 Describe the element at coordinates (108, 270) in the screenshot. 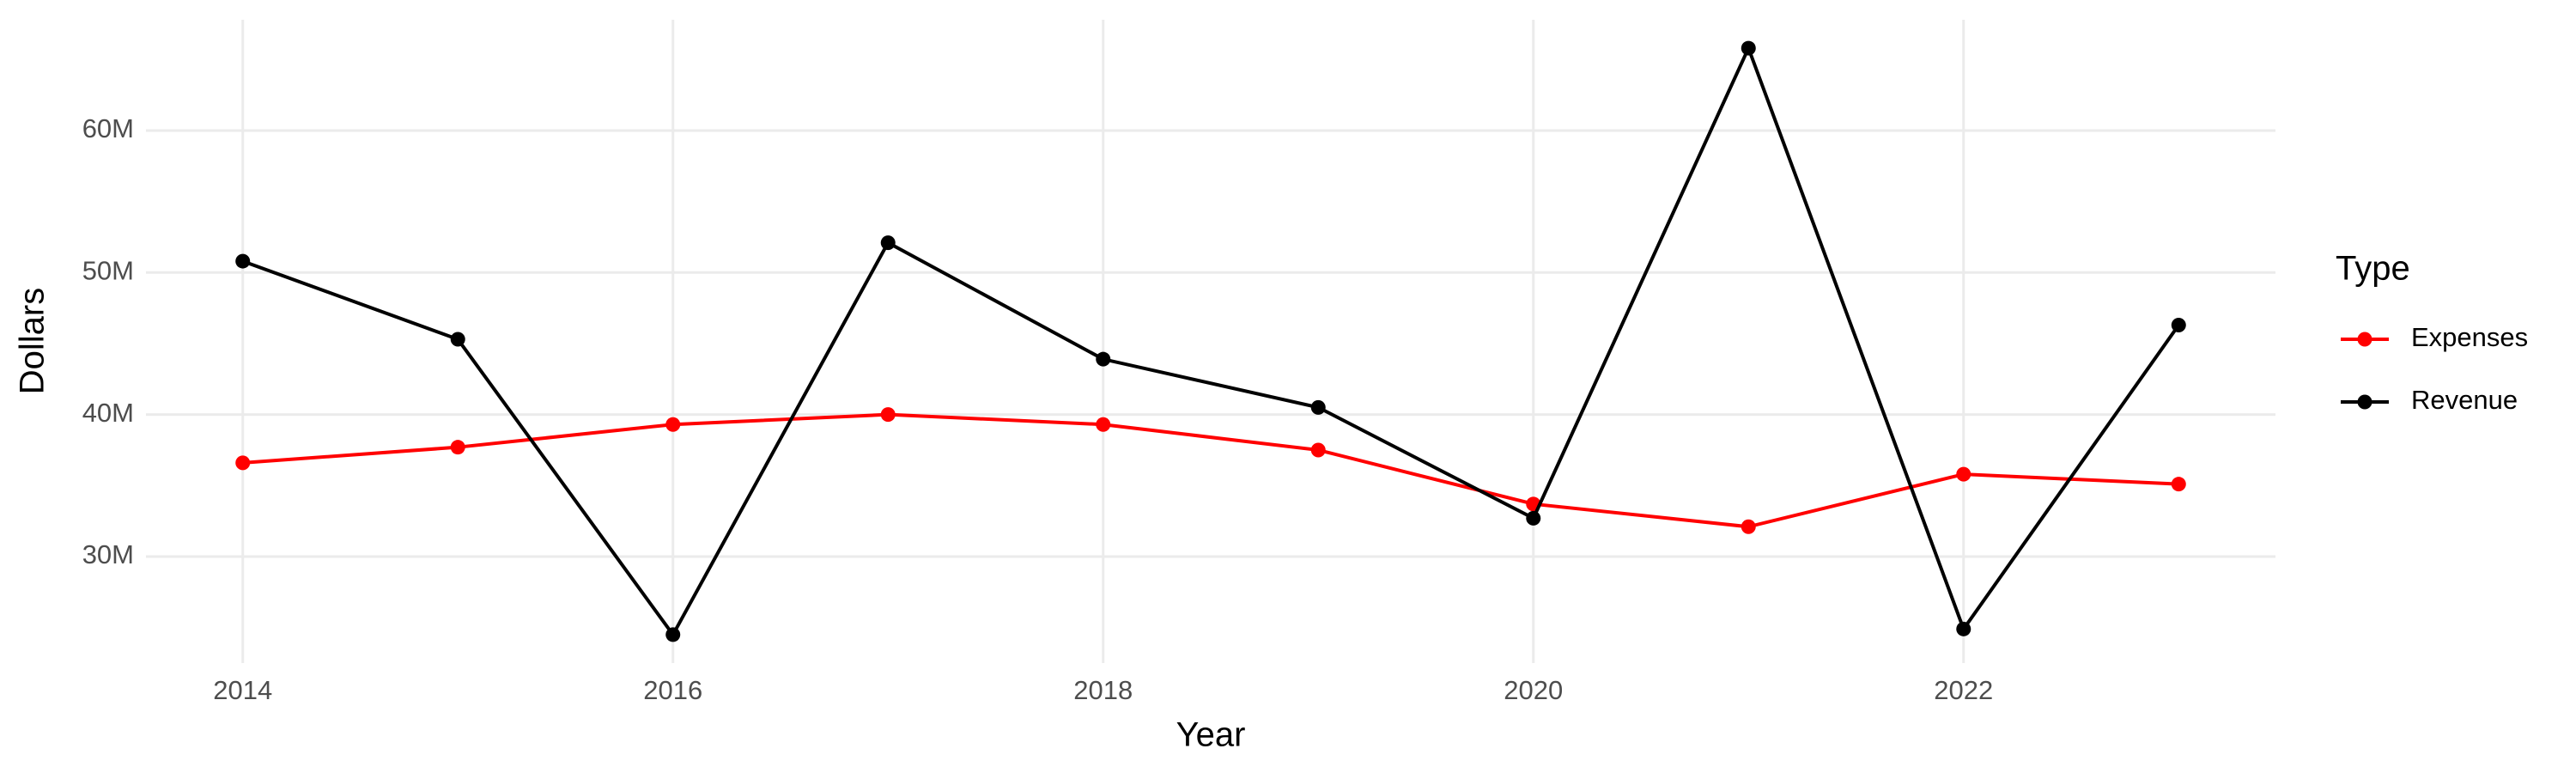

I see `y-tick-label: 50M` at that location.